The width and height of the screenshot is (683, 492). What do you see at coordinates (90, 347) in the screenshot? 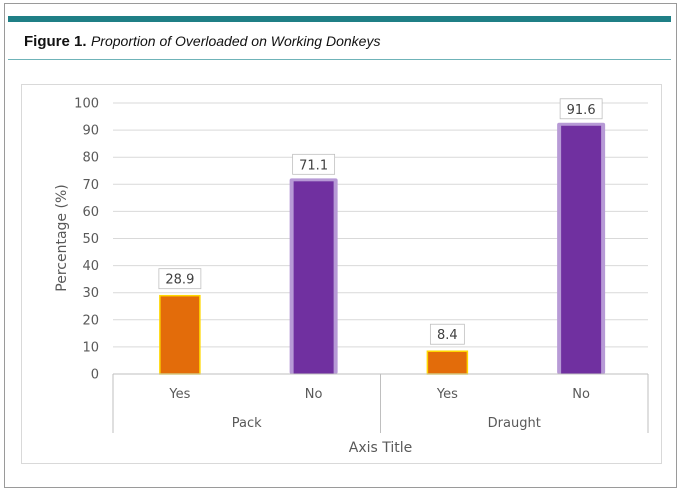
I see `y-tick-label: 10` at bounding box center [90, 347].